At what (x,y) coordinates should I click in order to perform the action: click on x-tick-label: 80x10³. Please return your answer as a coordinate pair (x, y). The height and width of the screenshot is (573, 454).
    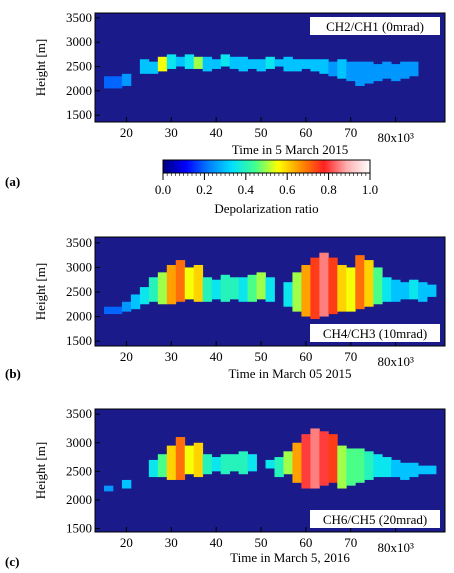
    Looking at the image, I should click on (395, 547).